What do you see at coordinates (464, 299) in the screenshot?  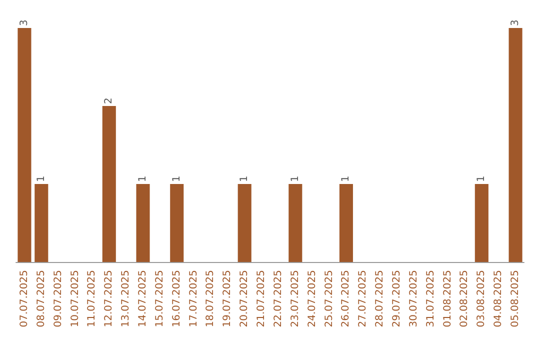 I see `x-tick-label: 02.08.2025` at bounding box center [464, 299].